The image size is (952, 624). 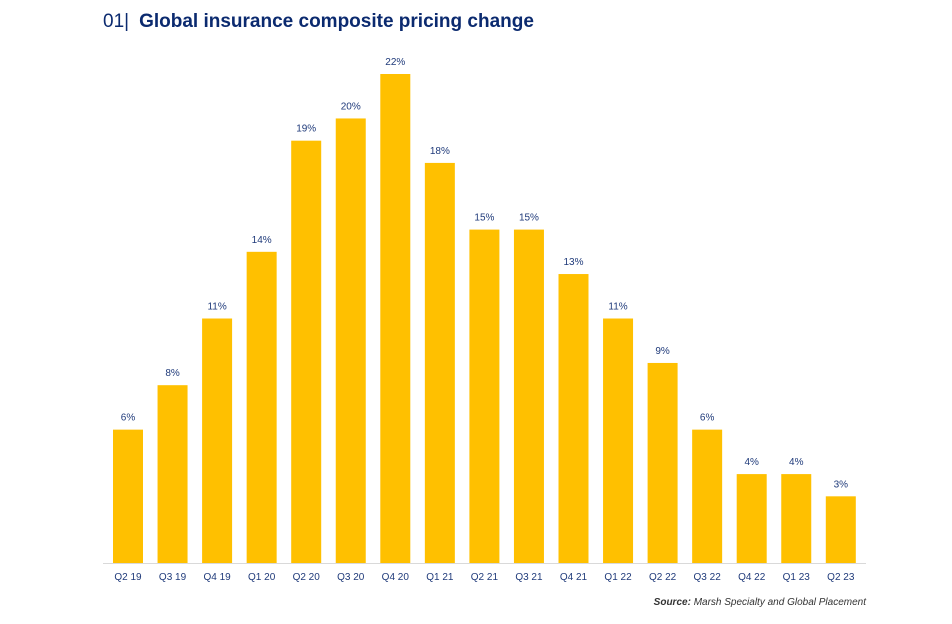 I want to click on chart-number: 01, so click(x=114, y=21).